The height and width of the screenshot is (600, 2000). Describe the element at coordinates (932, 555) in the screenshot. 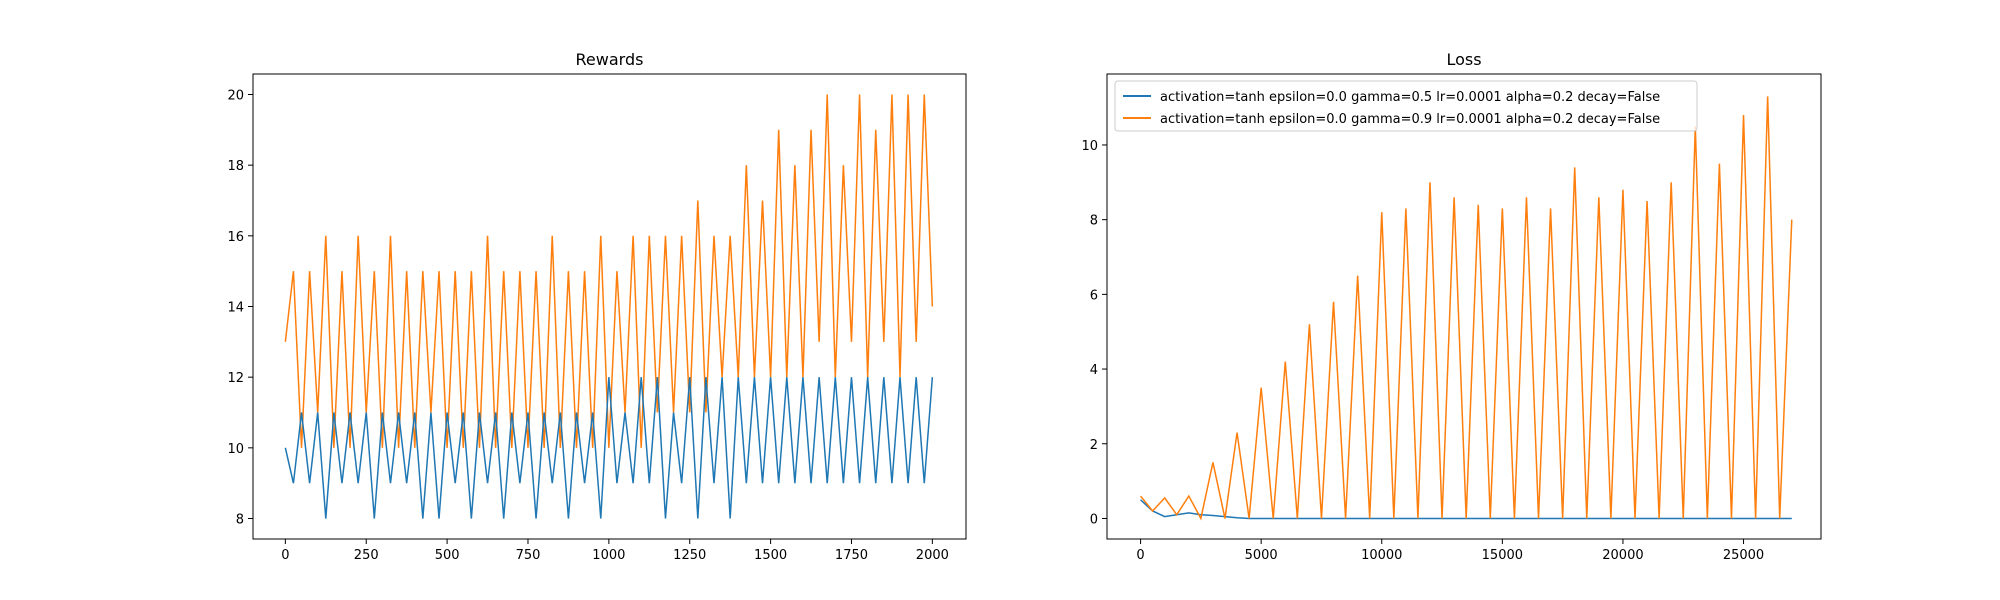

I see `x-tick-label: 2000` at that location.